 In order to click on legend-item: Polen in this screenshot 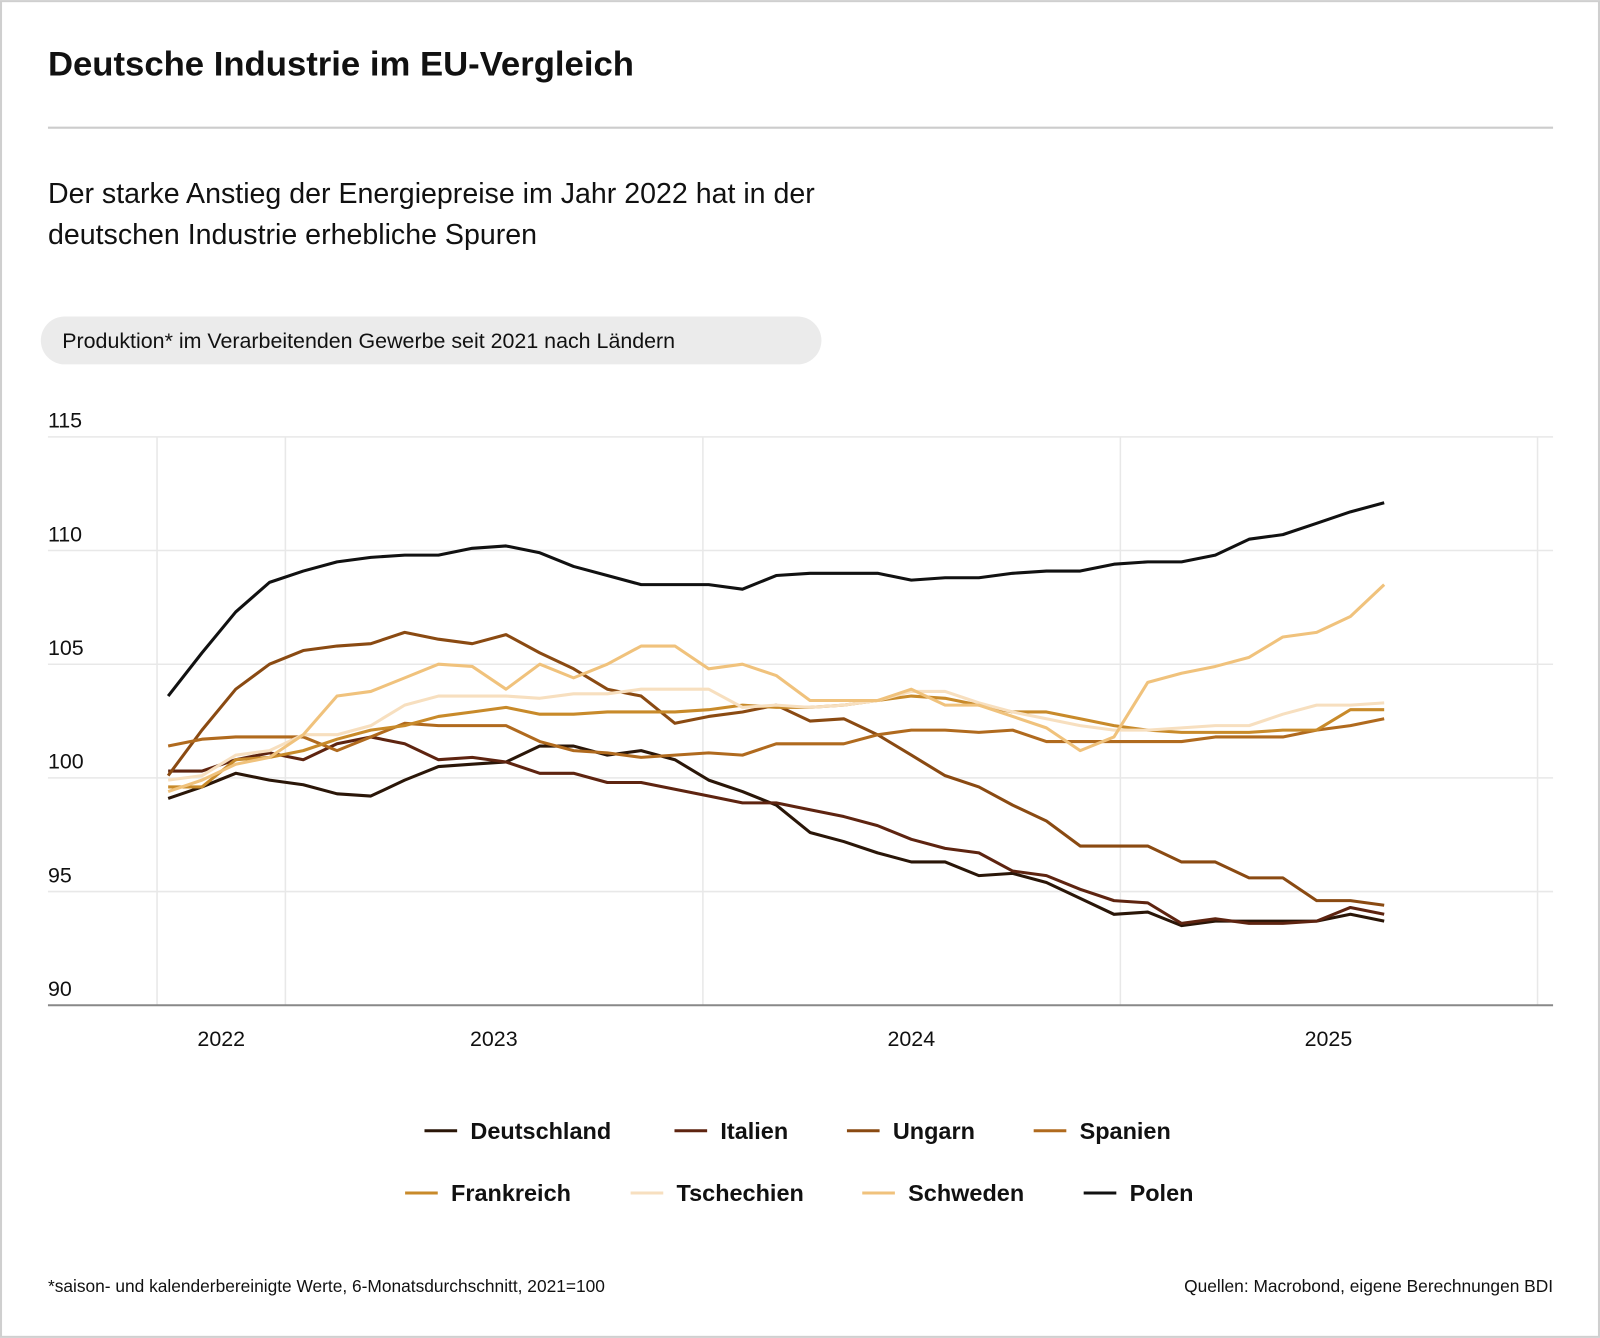, I will do `click(1138, 1193)`.